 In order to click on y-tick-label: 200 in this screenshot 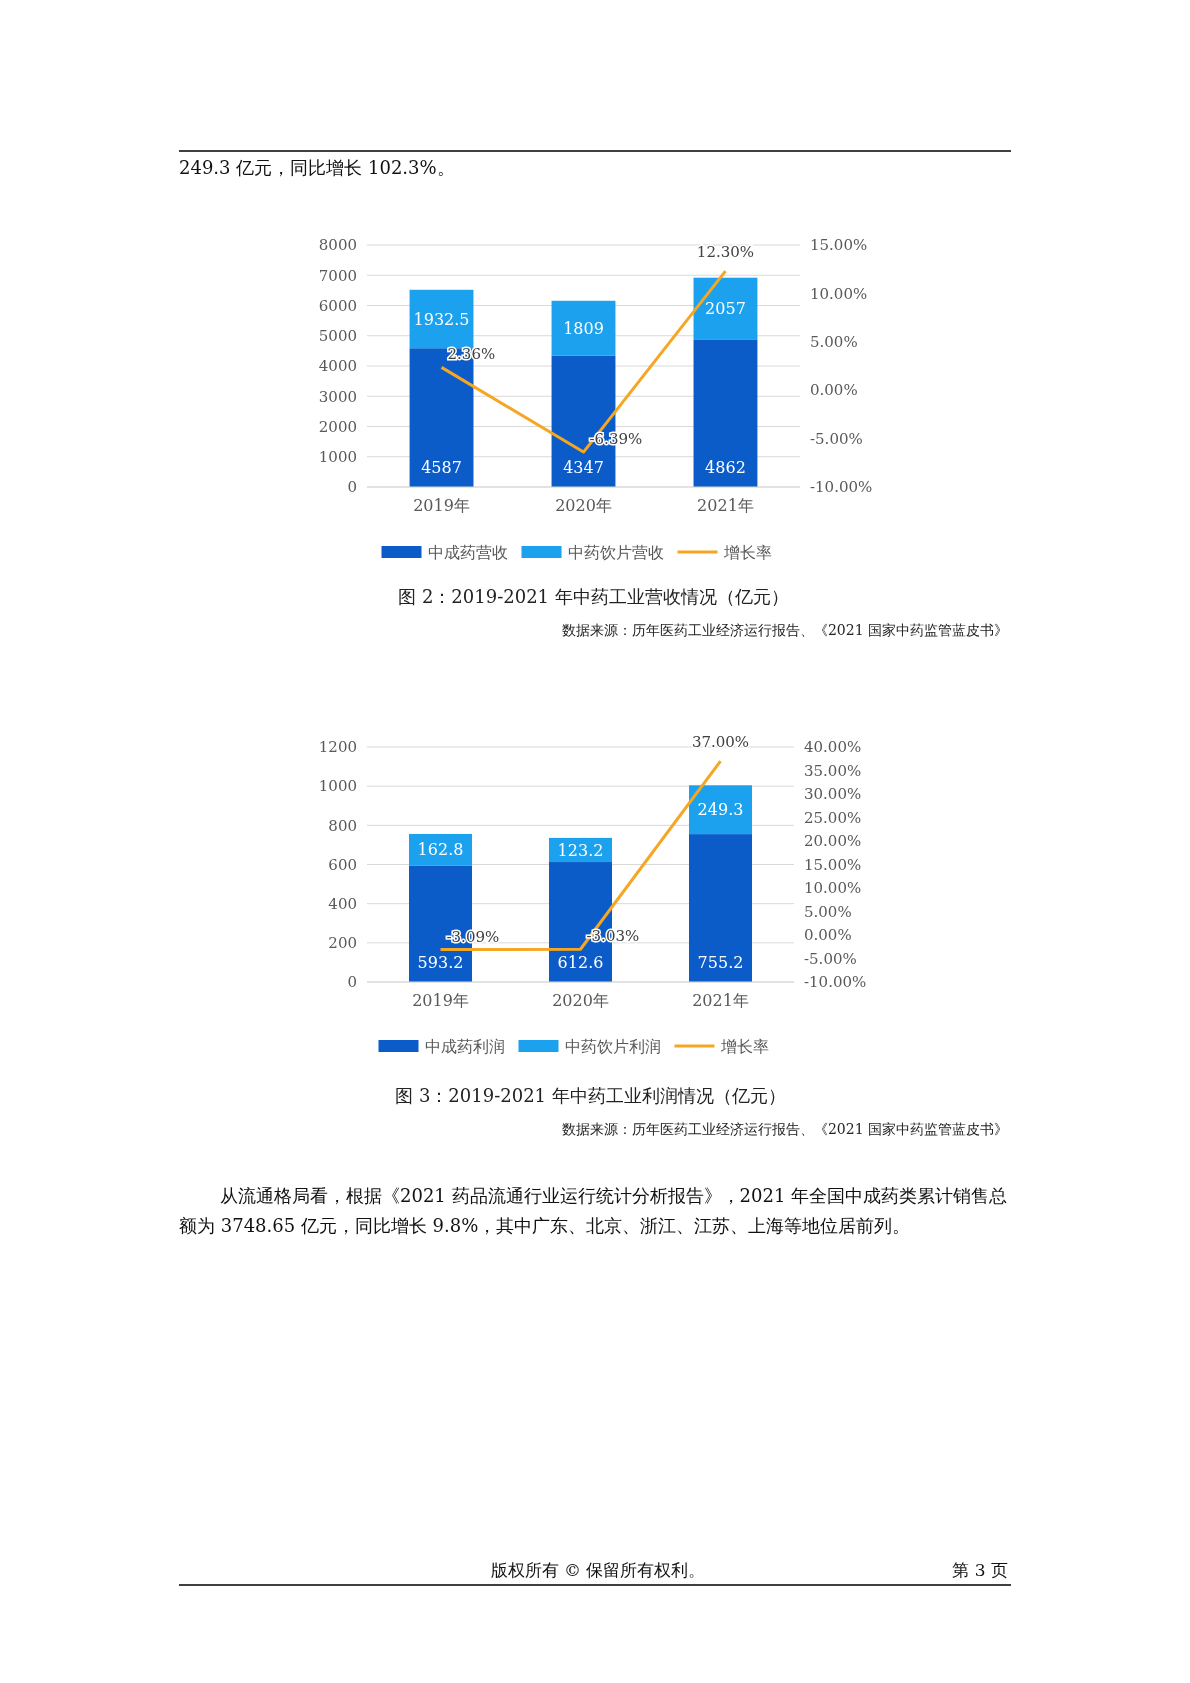, I will do `click(342, 943)`.